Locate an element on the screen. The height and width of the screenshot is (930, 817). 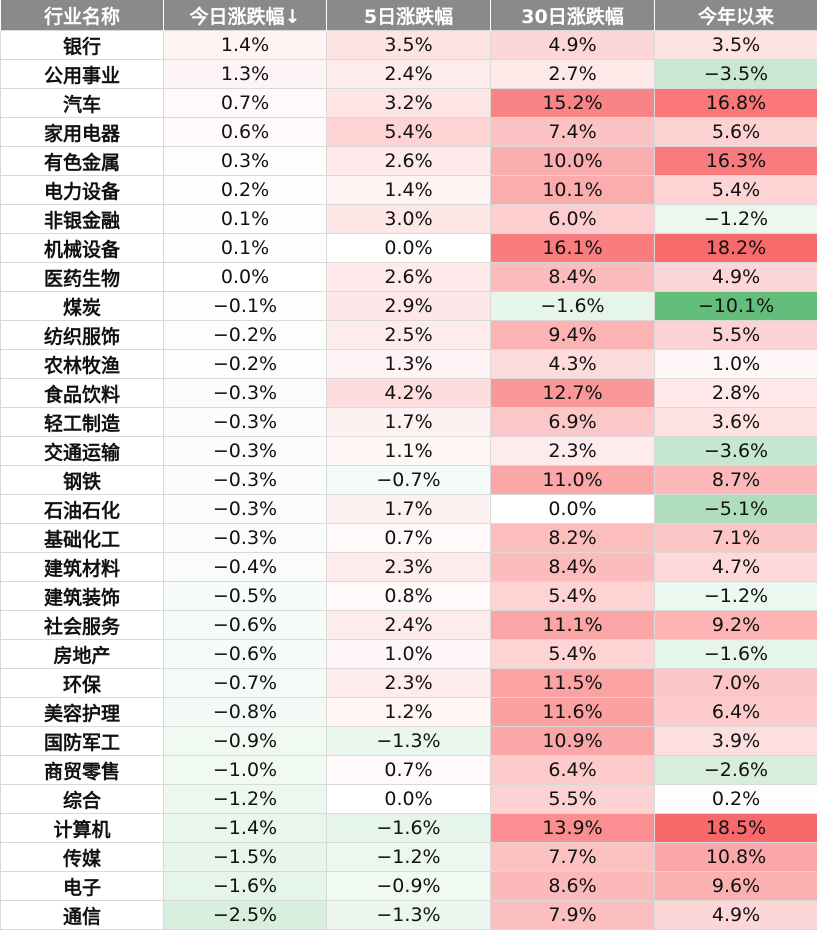
30day-change-cell: 6.0% is located at coordinates (573, 219).